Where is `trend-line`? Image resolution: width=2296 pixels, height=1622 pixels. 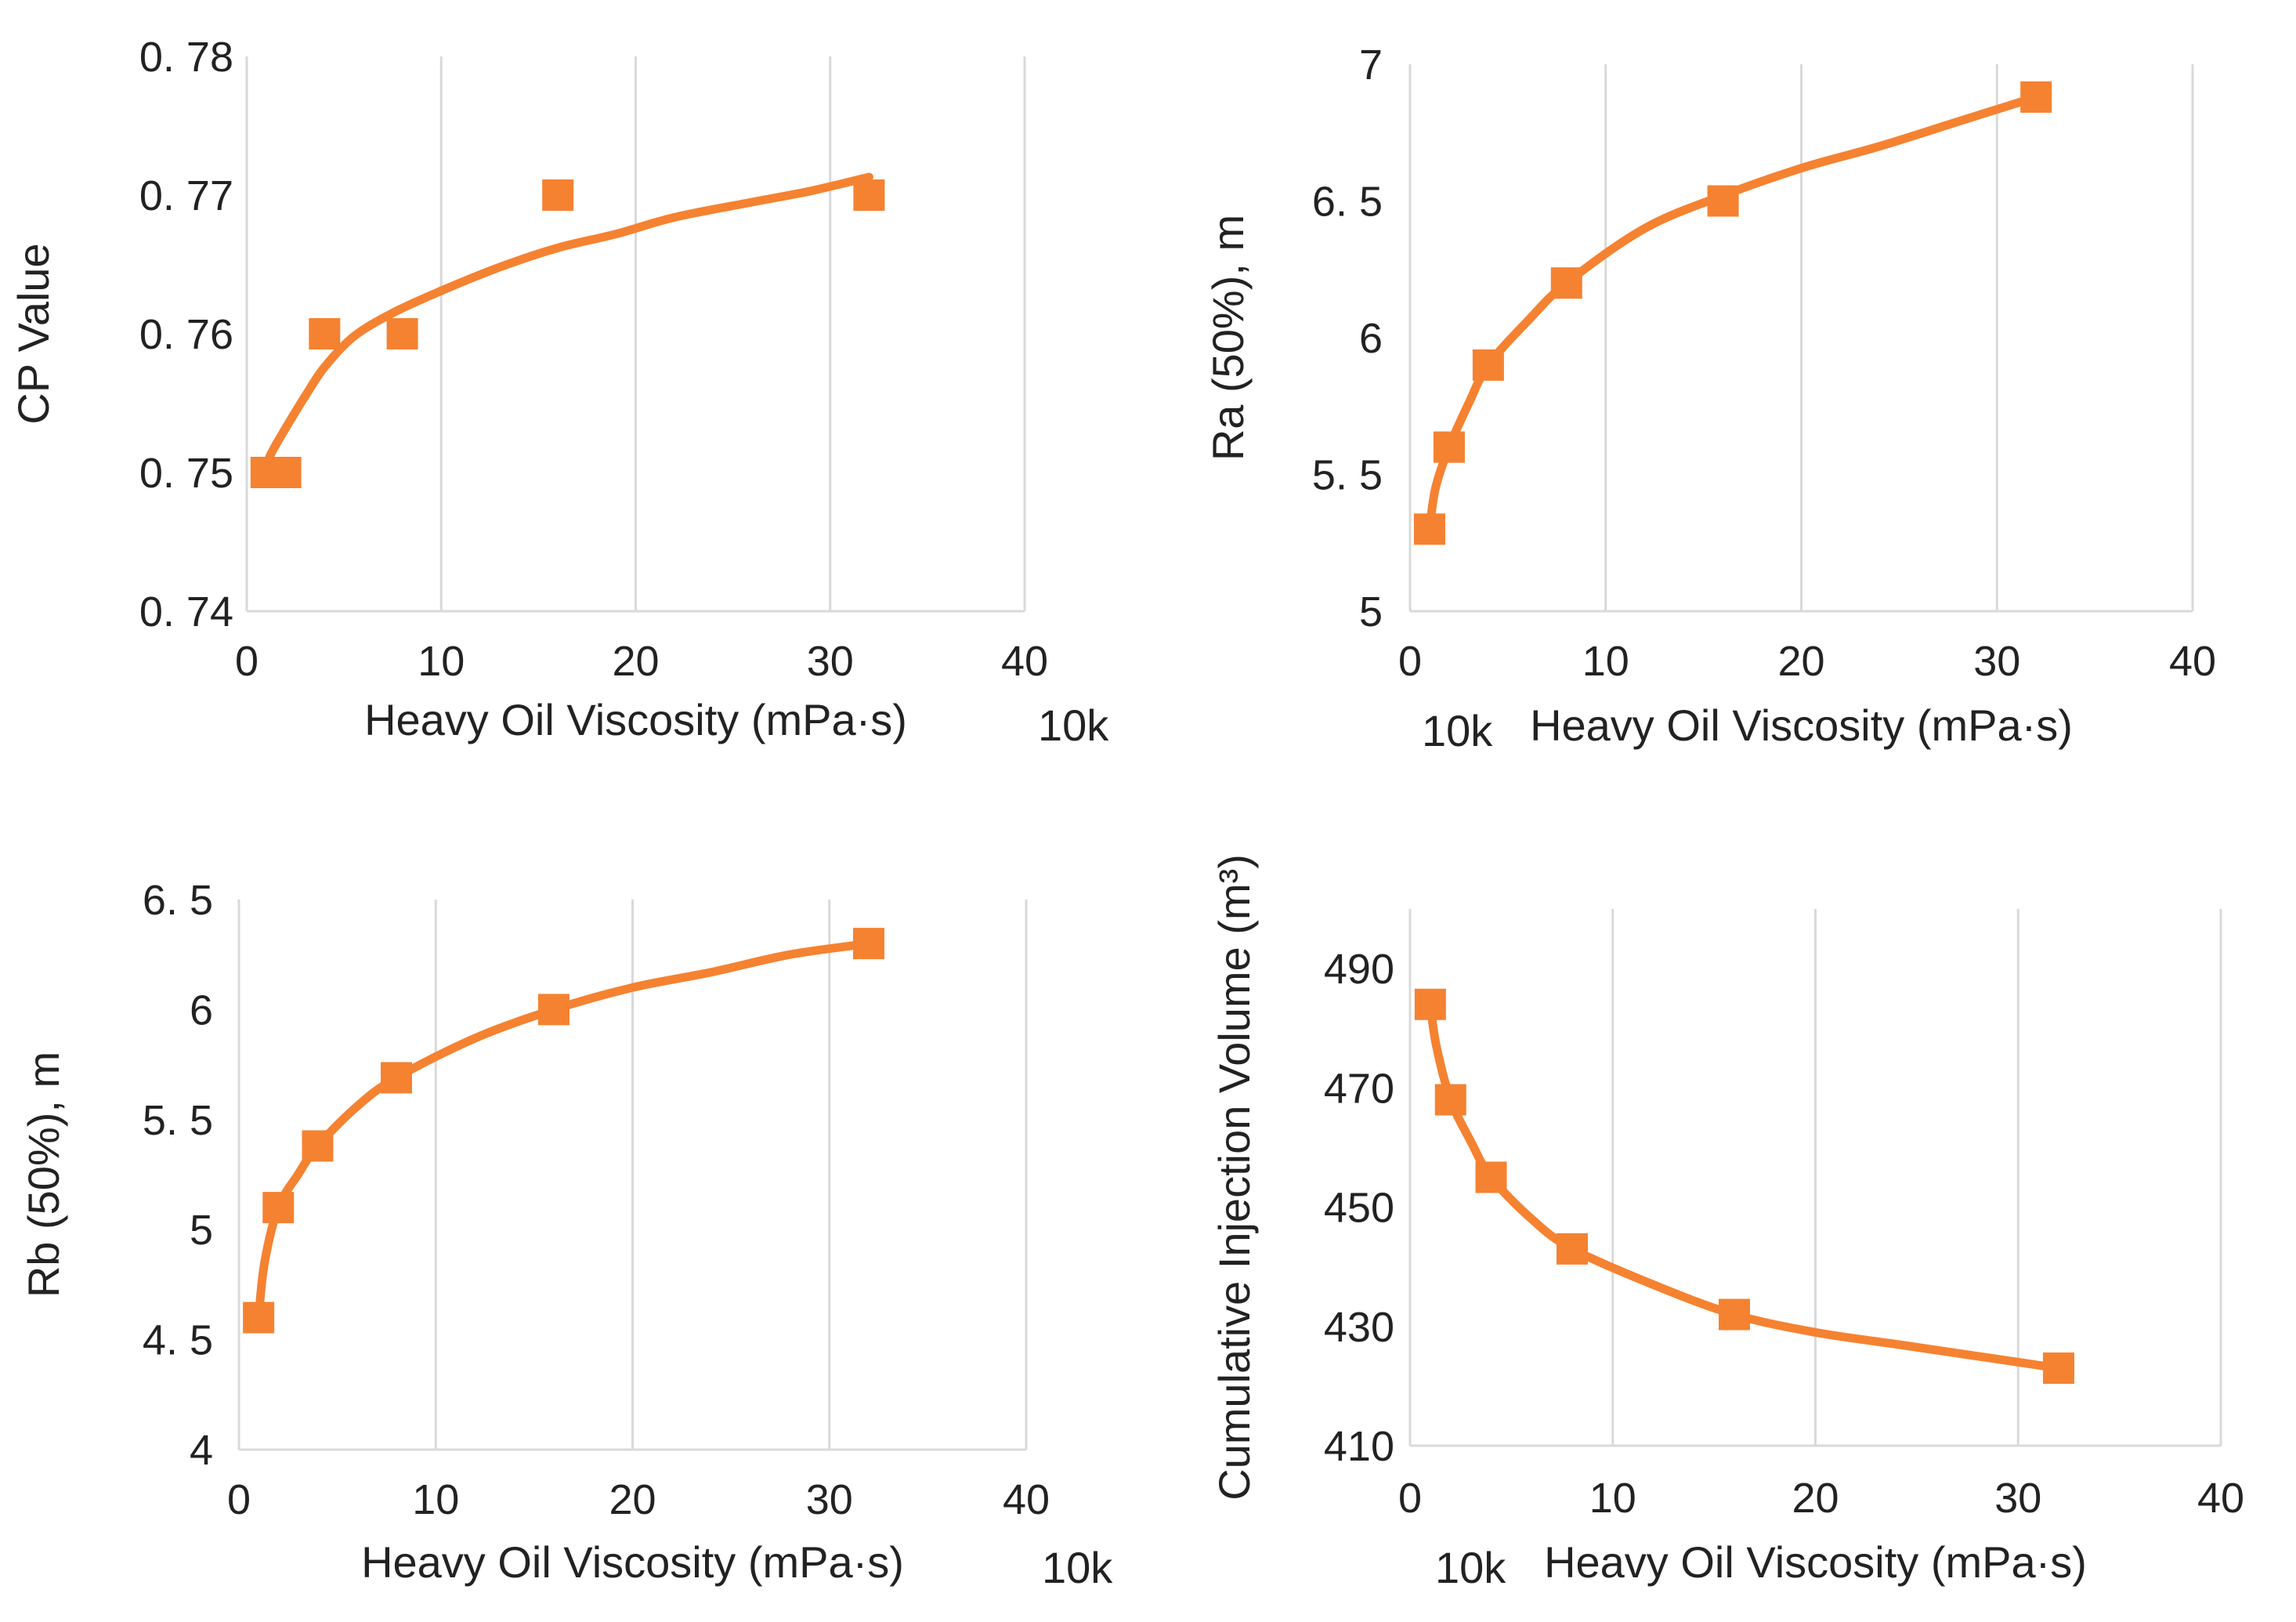
trend-line is located at coordinates (567, 321).